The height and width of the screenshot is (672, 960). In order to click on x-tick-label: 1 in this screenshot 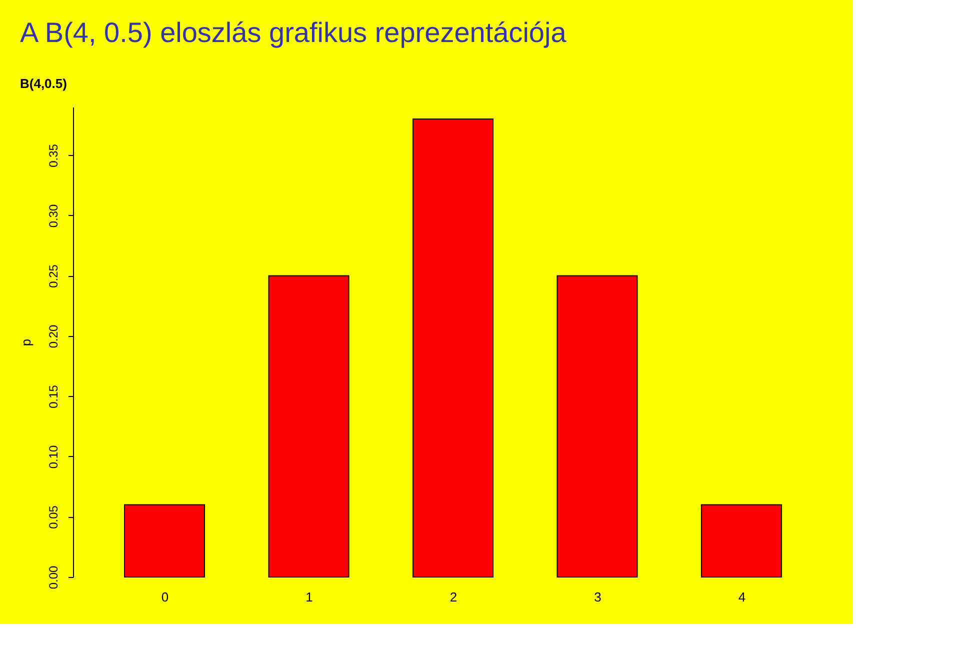, I will do `click(309, 597)`.